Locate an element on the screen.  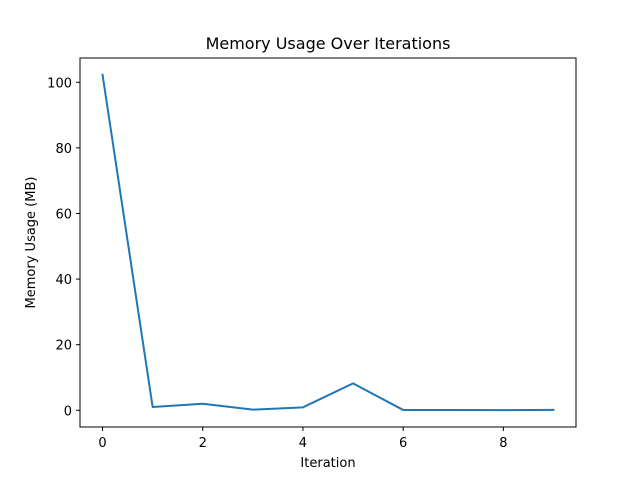
y-axis-label: Memory Usage (MB) is located at coordinates (31, 243).